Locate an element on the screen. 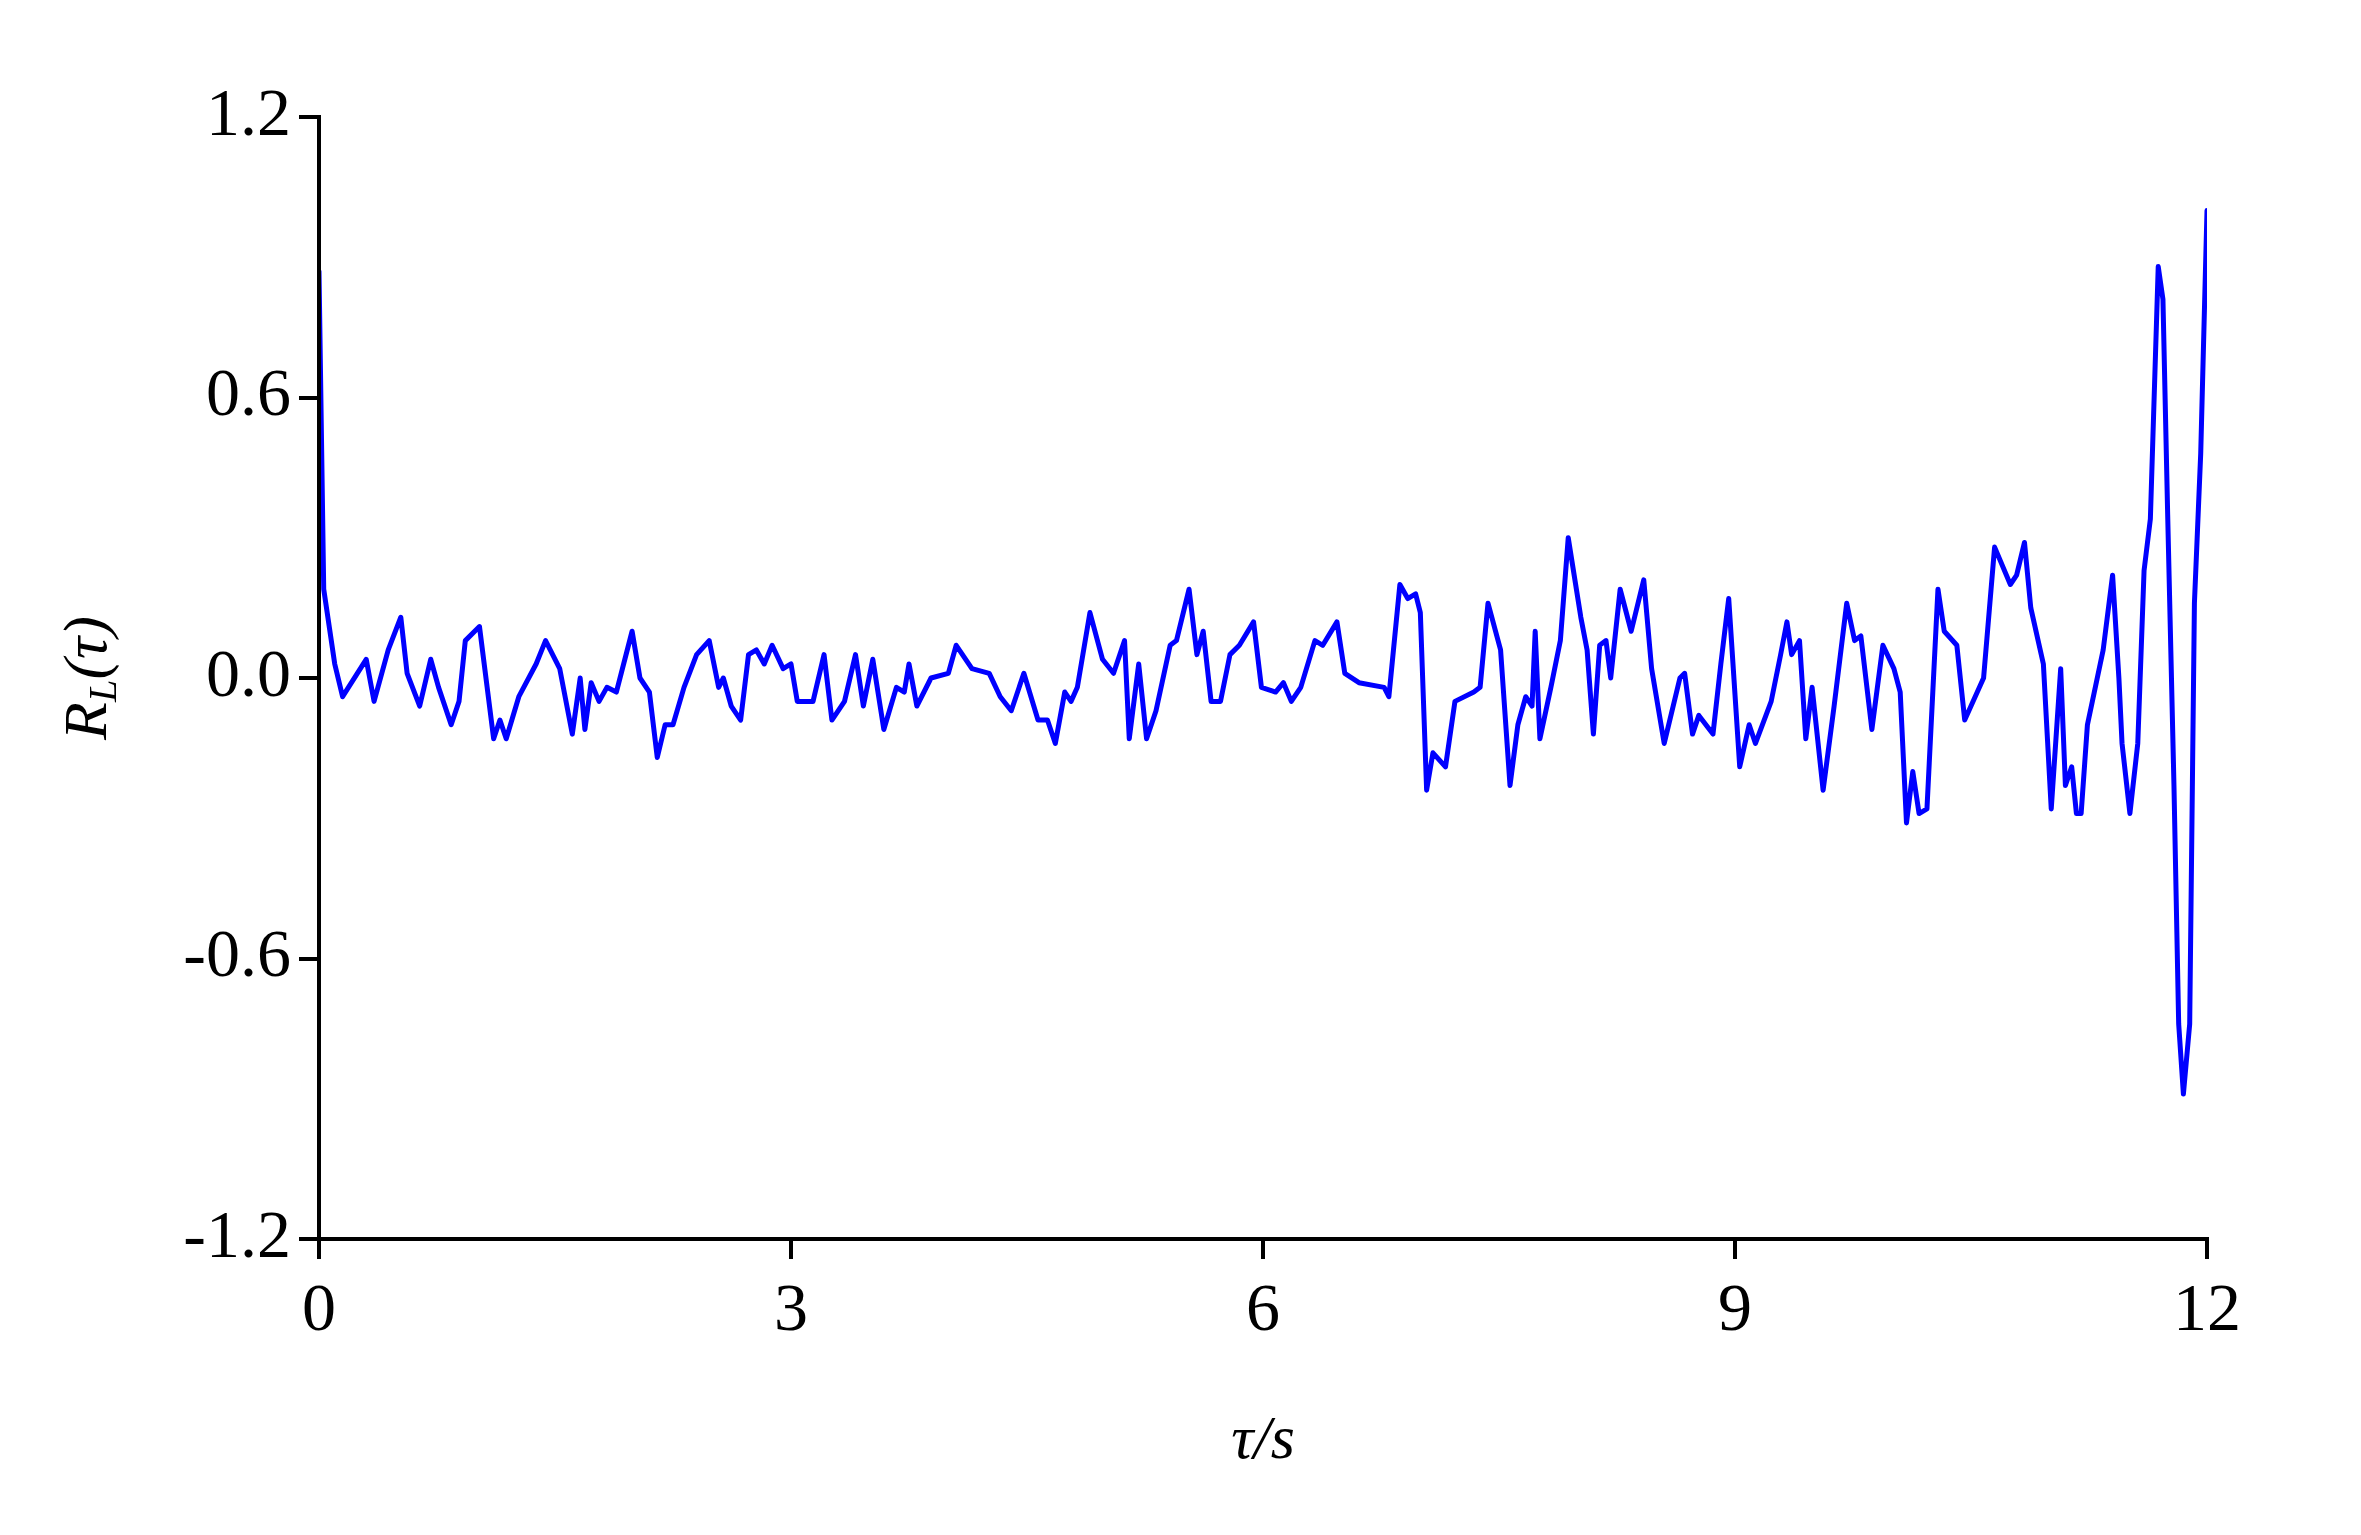 This screenshot has height=1535, width=2361. y-tick-label: 0.0 is located at coordinates (248, 672).